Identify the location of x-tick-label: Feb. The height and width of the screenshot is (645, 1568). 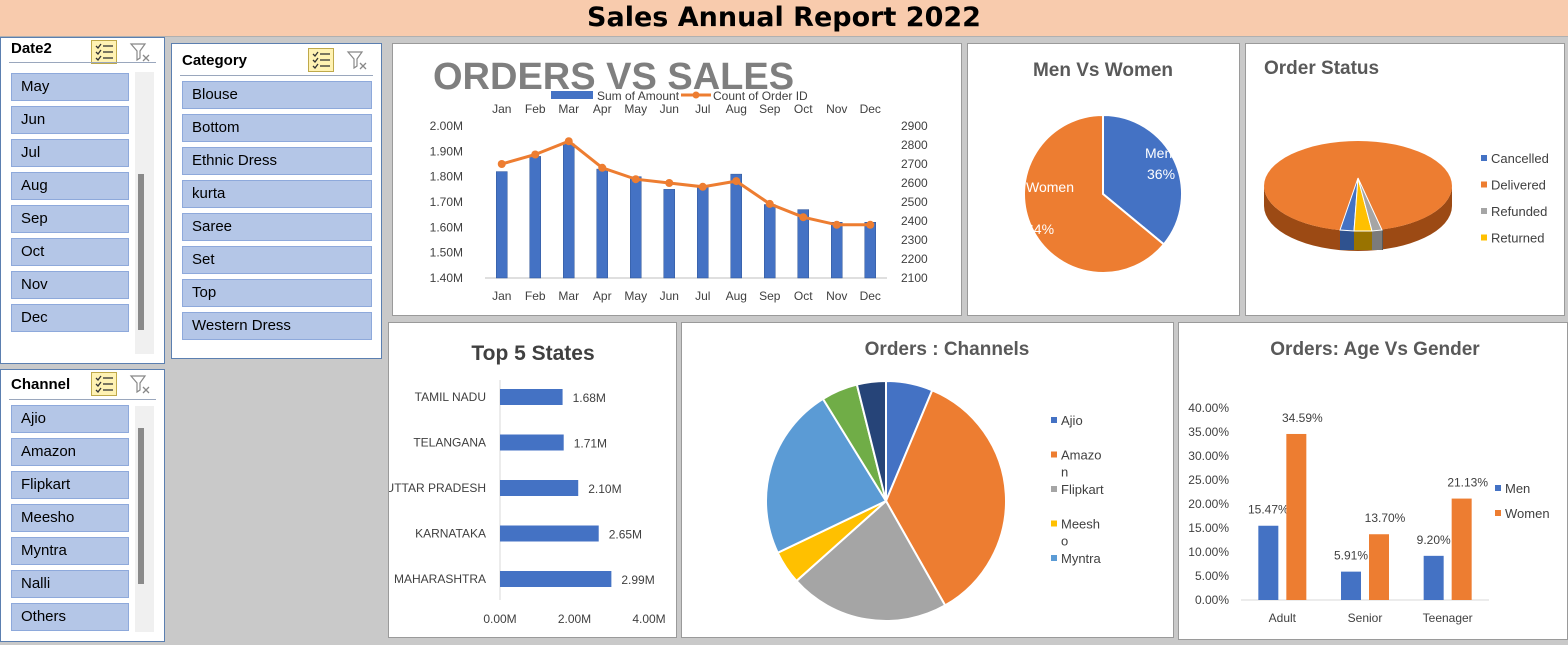
(535, 296).